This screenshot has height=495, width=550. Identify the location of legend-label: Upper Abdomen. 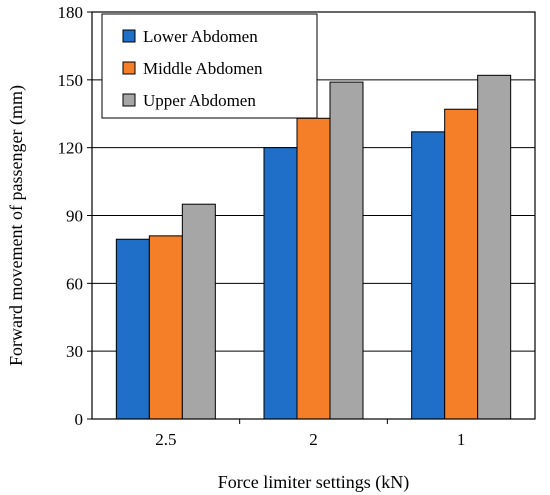
(199, 100).